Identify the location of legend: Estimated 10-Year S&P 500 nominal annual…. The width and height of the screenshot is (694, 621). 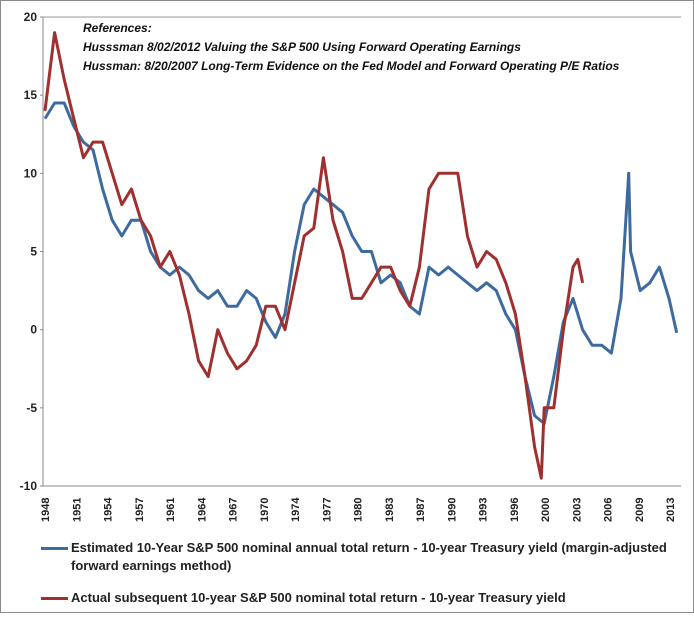
(361, 580).